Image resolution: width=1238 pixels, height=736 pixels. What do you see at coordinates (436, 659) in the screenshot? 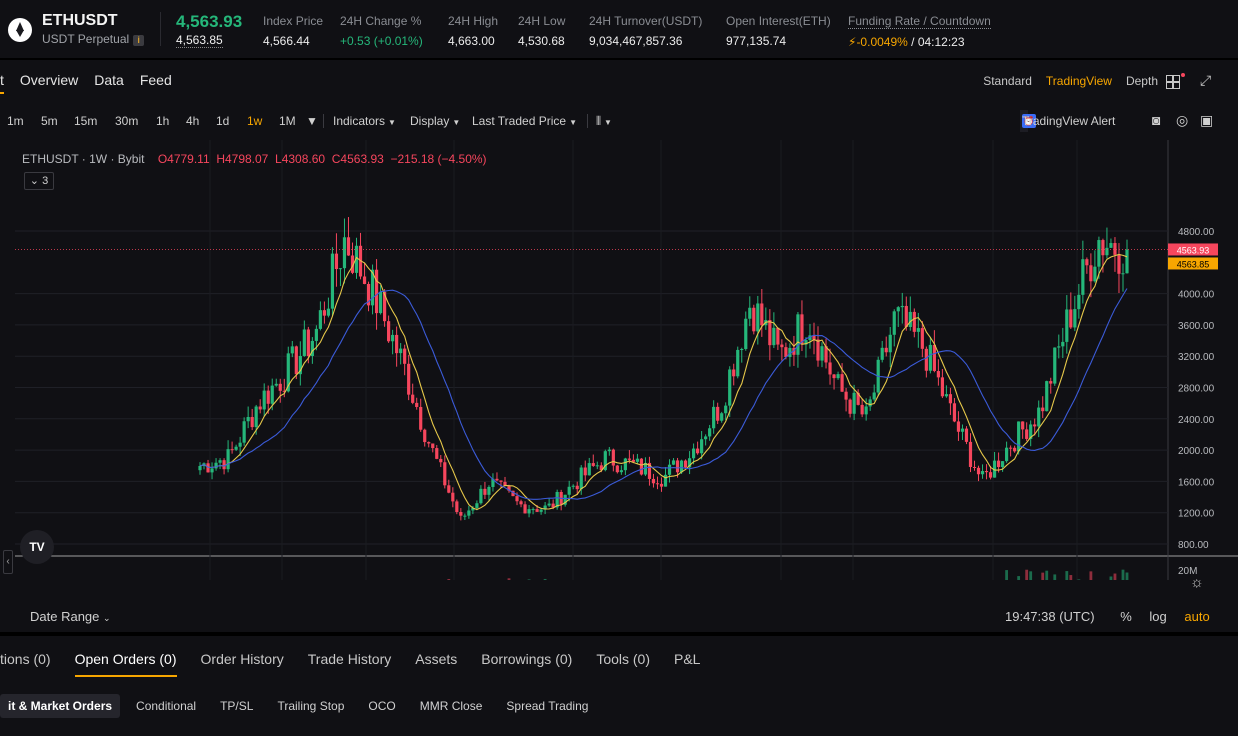
I see `tab-assets: Assets` at bounding box center [436, 659].